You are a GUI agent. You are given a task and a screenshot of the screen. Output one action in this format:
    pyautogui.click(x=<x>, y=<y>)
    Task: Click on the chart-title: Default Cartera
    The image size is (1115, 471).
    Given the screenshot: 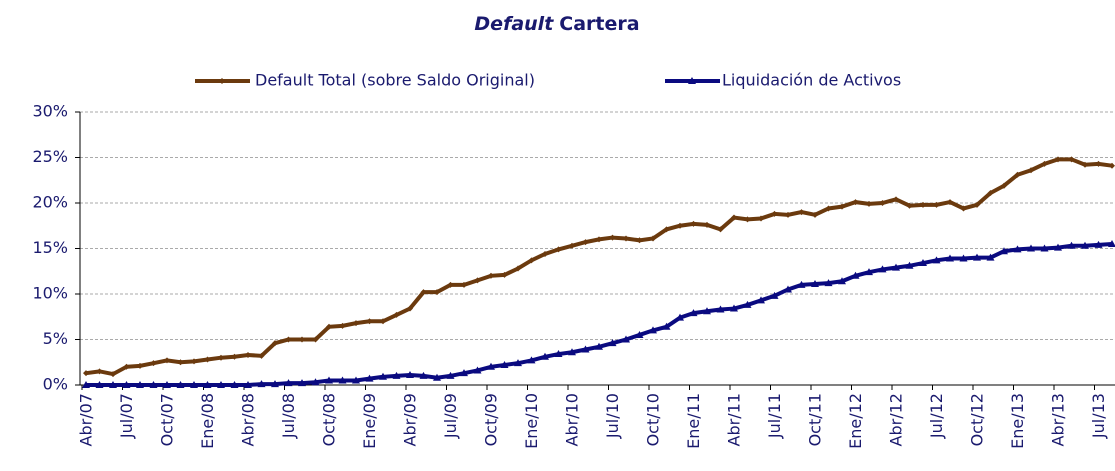 What is the action you would take?
    pyautogui.click(x=556, y=24)
    